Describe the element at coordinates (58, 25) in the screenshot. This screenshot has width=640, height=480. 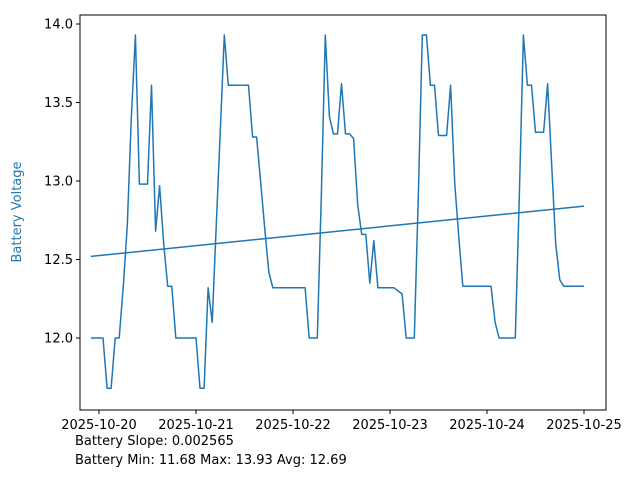
I see `y-tick-label: 14.0` at that location.